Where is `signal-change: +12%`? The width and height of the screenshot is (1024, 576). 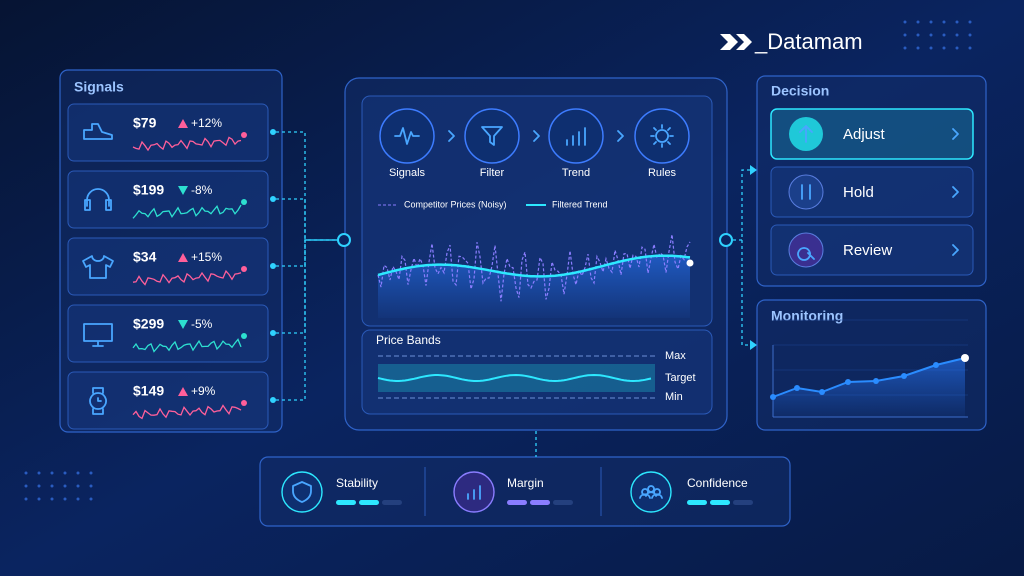 signal-change: +12% is located at coordinates (206, 123).